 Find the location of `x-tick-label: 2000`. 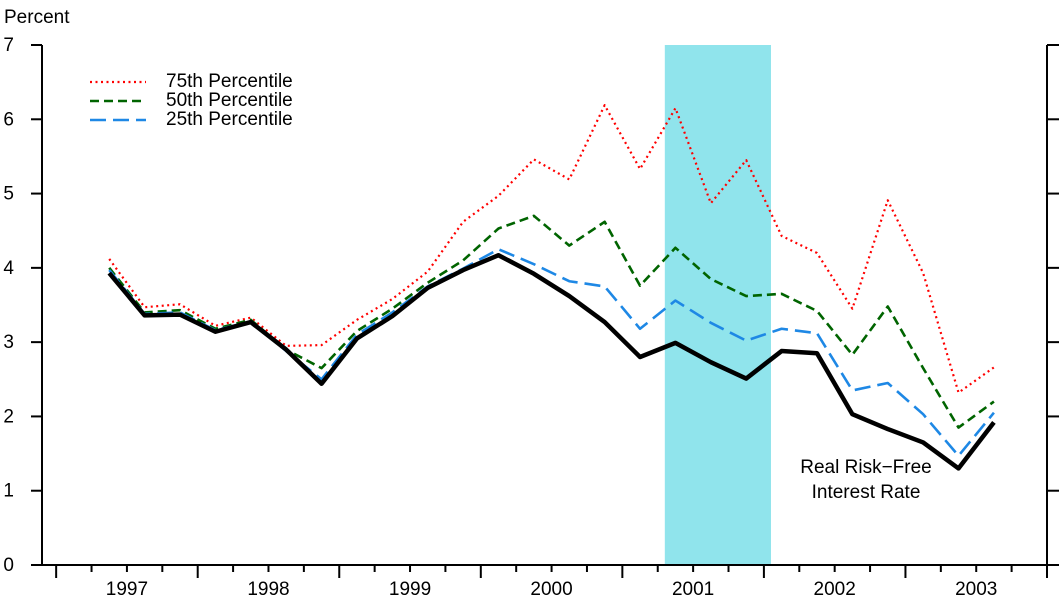

x-tick-label: 2000 is located at coordinates (551, 589).